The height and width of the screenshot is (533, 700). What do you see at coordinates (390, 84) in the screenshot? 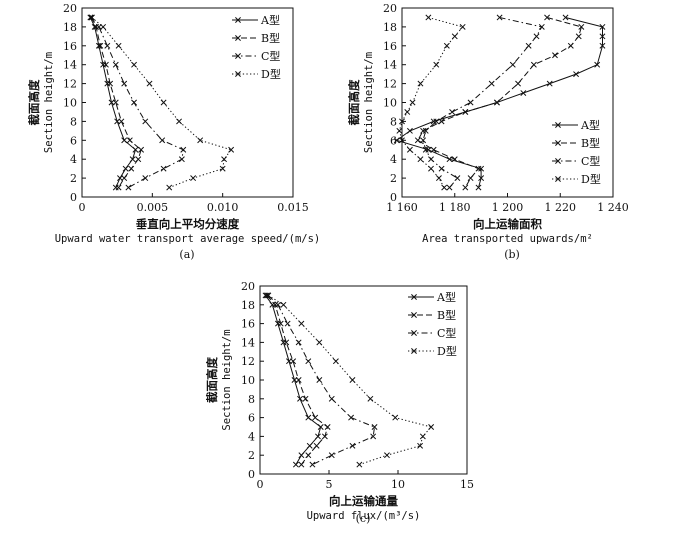
I see `panel-b-y-tick-label: 12` at bounding box center [390, 84].